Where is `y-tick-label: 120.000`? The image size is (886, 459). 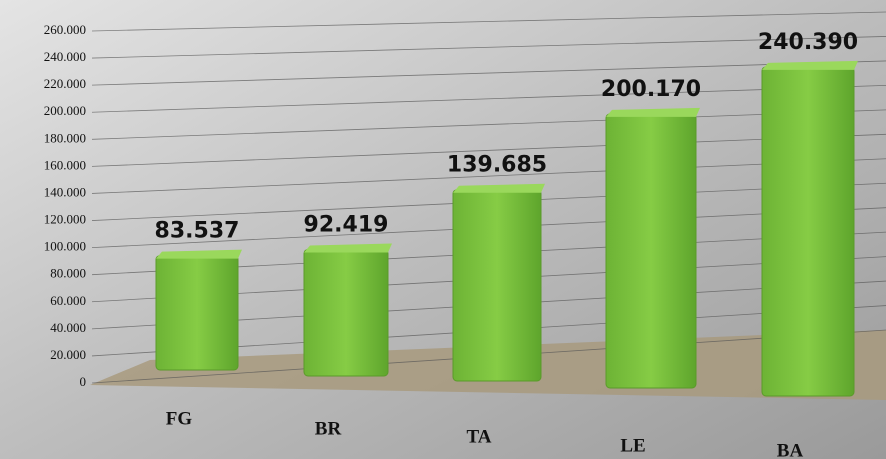
y-tick-label: 120.000 is located at coordinates (65, 219).